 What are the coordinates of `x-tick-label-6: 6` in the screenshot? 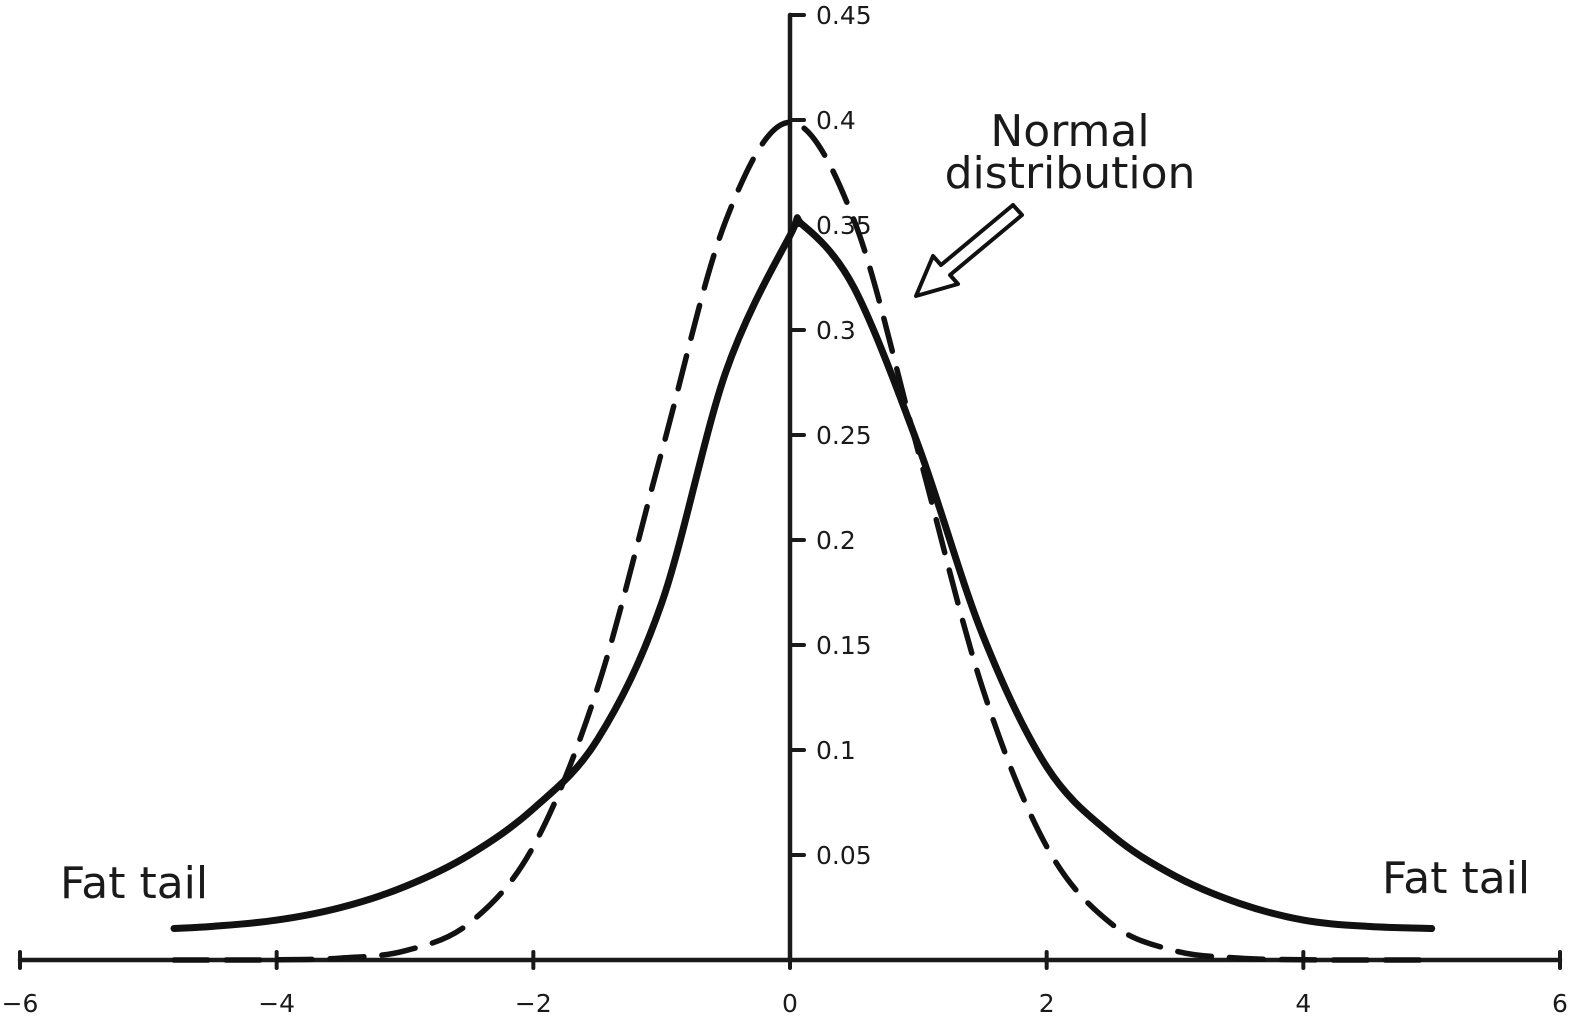 It's located at (1560, 1003).